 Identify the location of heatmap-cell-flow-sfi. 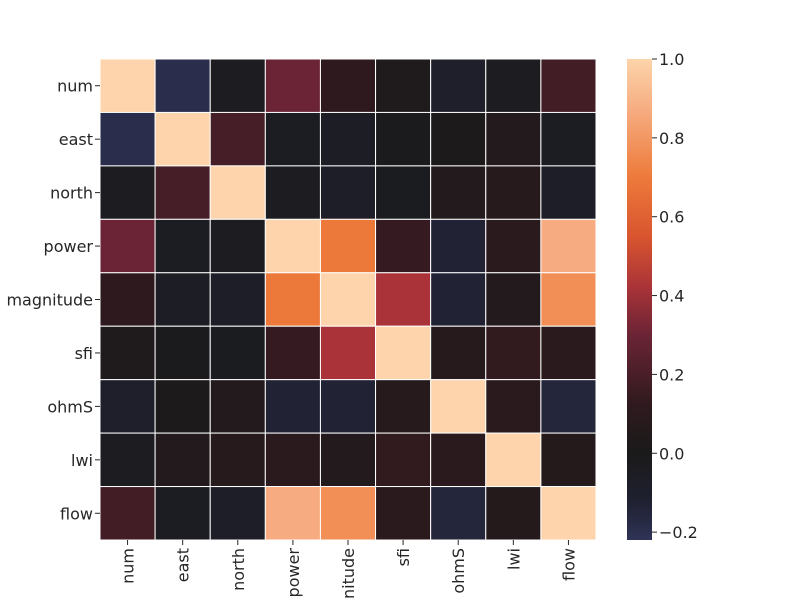
(403, 513).